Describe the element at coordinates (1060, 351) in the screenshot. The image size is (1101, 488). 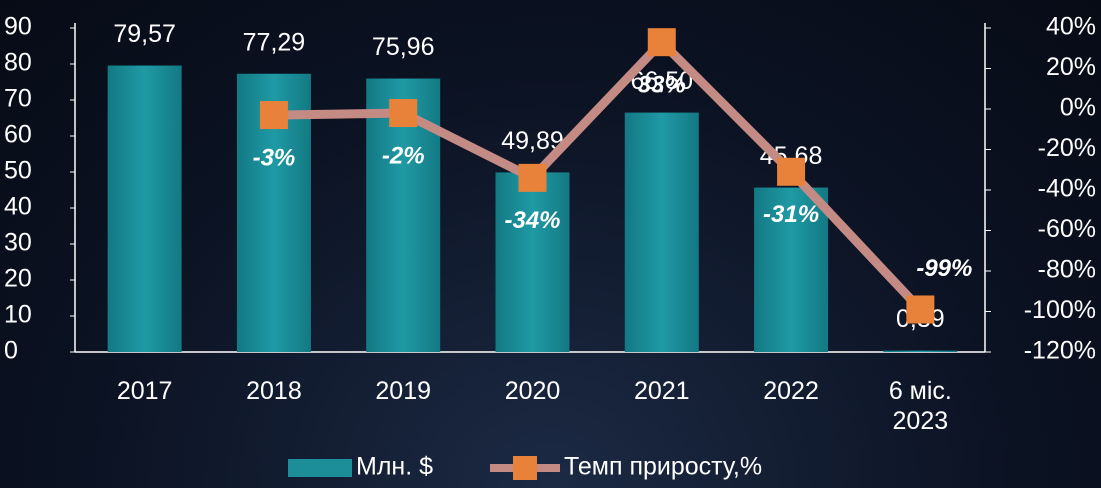
I see `y2-tick-label: -120%` at that location.